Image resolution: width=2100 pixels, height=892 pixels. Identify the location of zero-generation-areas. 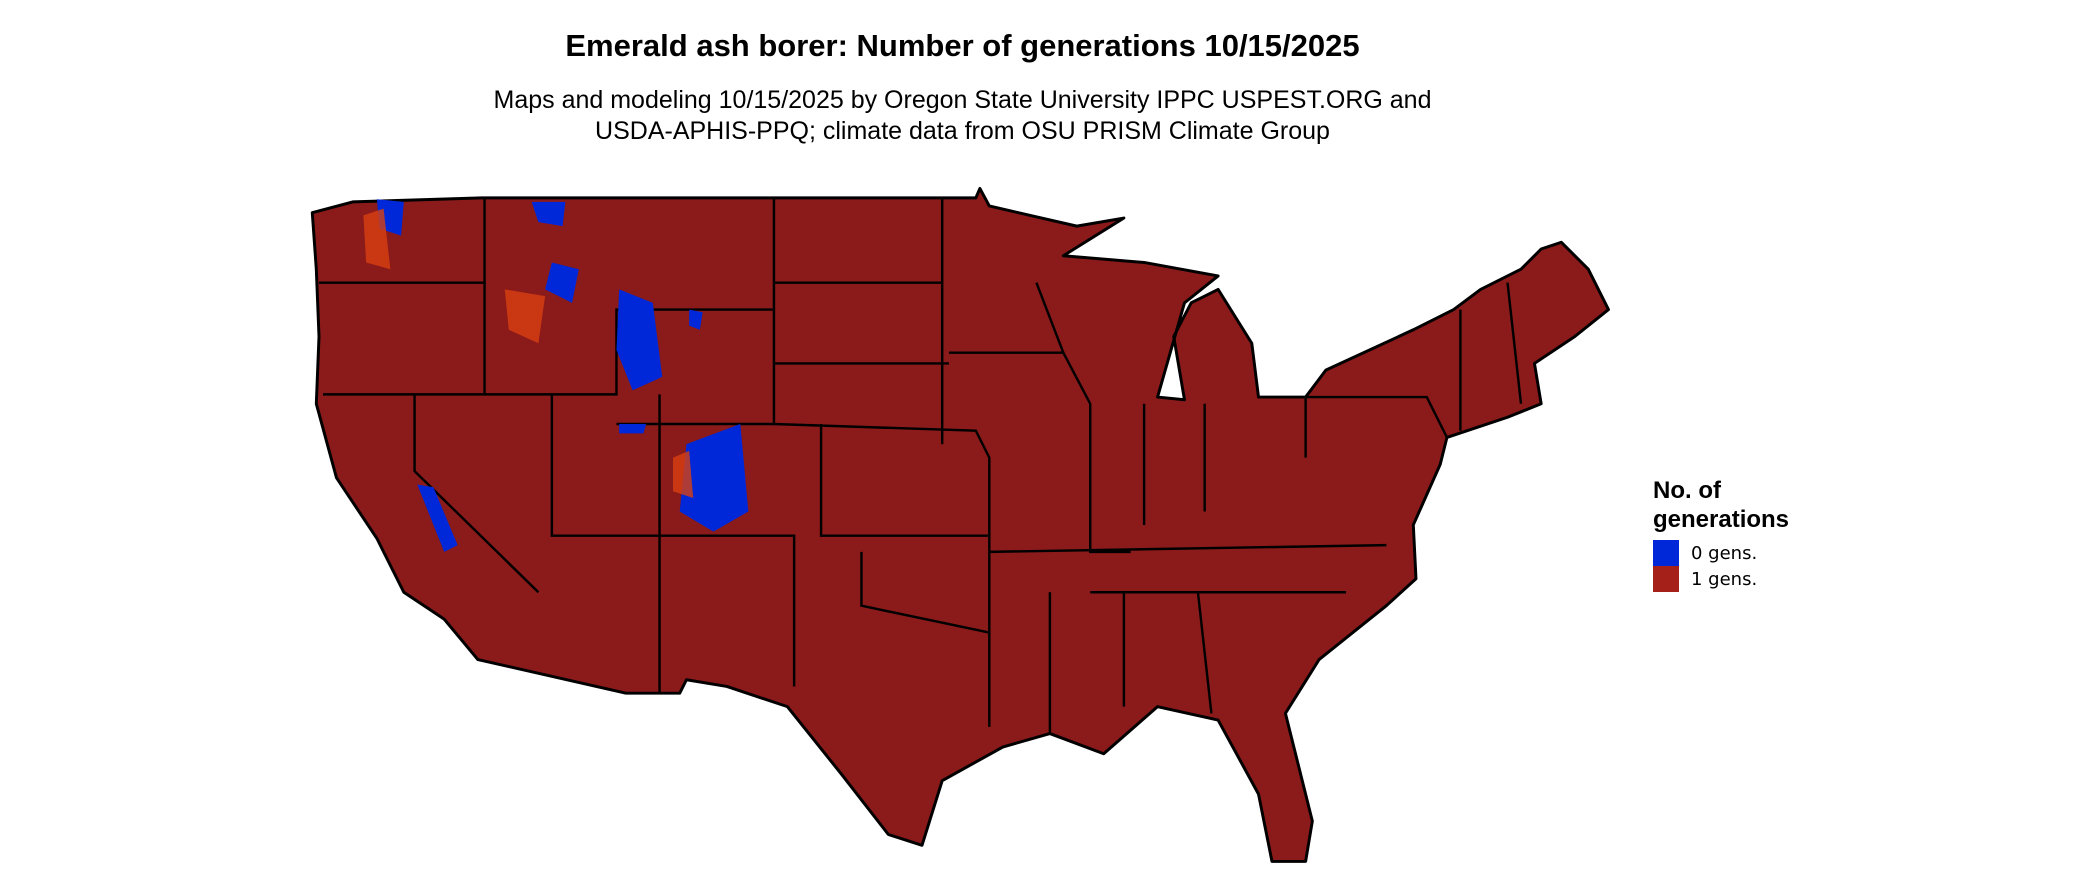
(562, 375).